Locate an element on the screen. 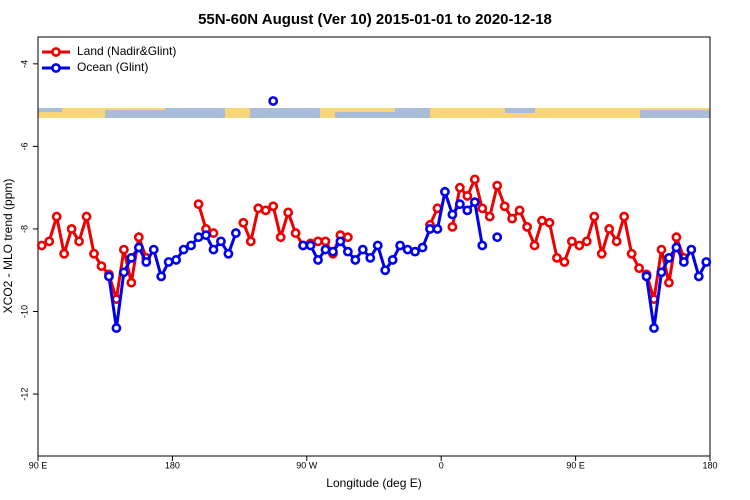 The width and height of the screenshot is (750, 500). x-axis-label: Longitude (deg E) is located at coordinates (373, 483).